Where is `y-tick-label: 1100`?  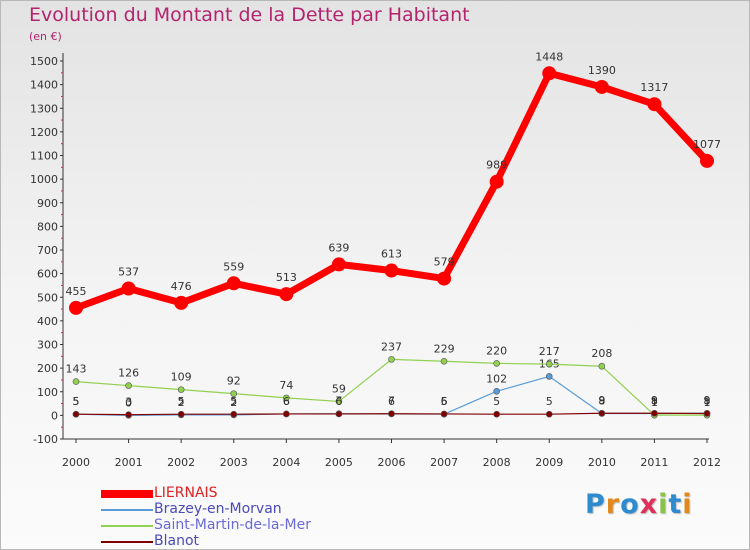
y-tick-label: 1100 is located at coordinates (44, 156).